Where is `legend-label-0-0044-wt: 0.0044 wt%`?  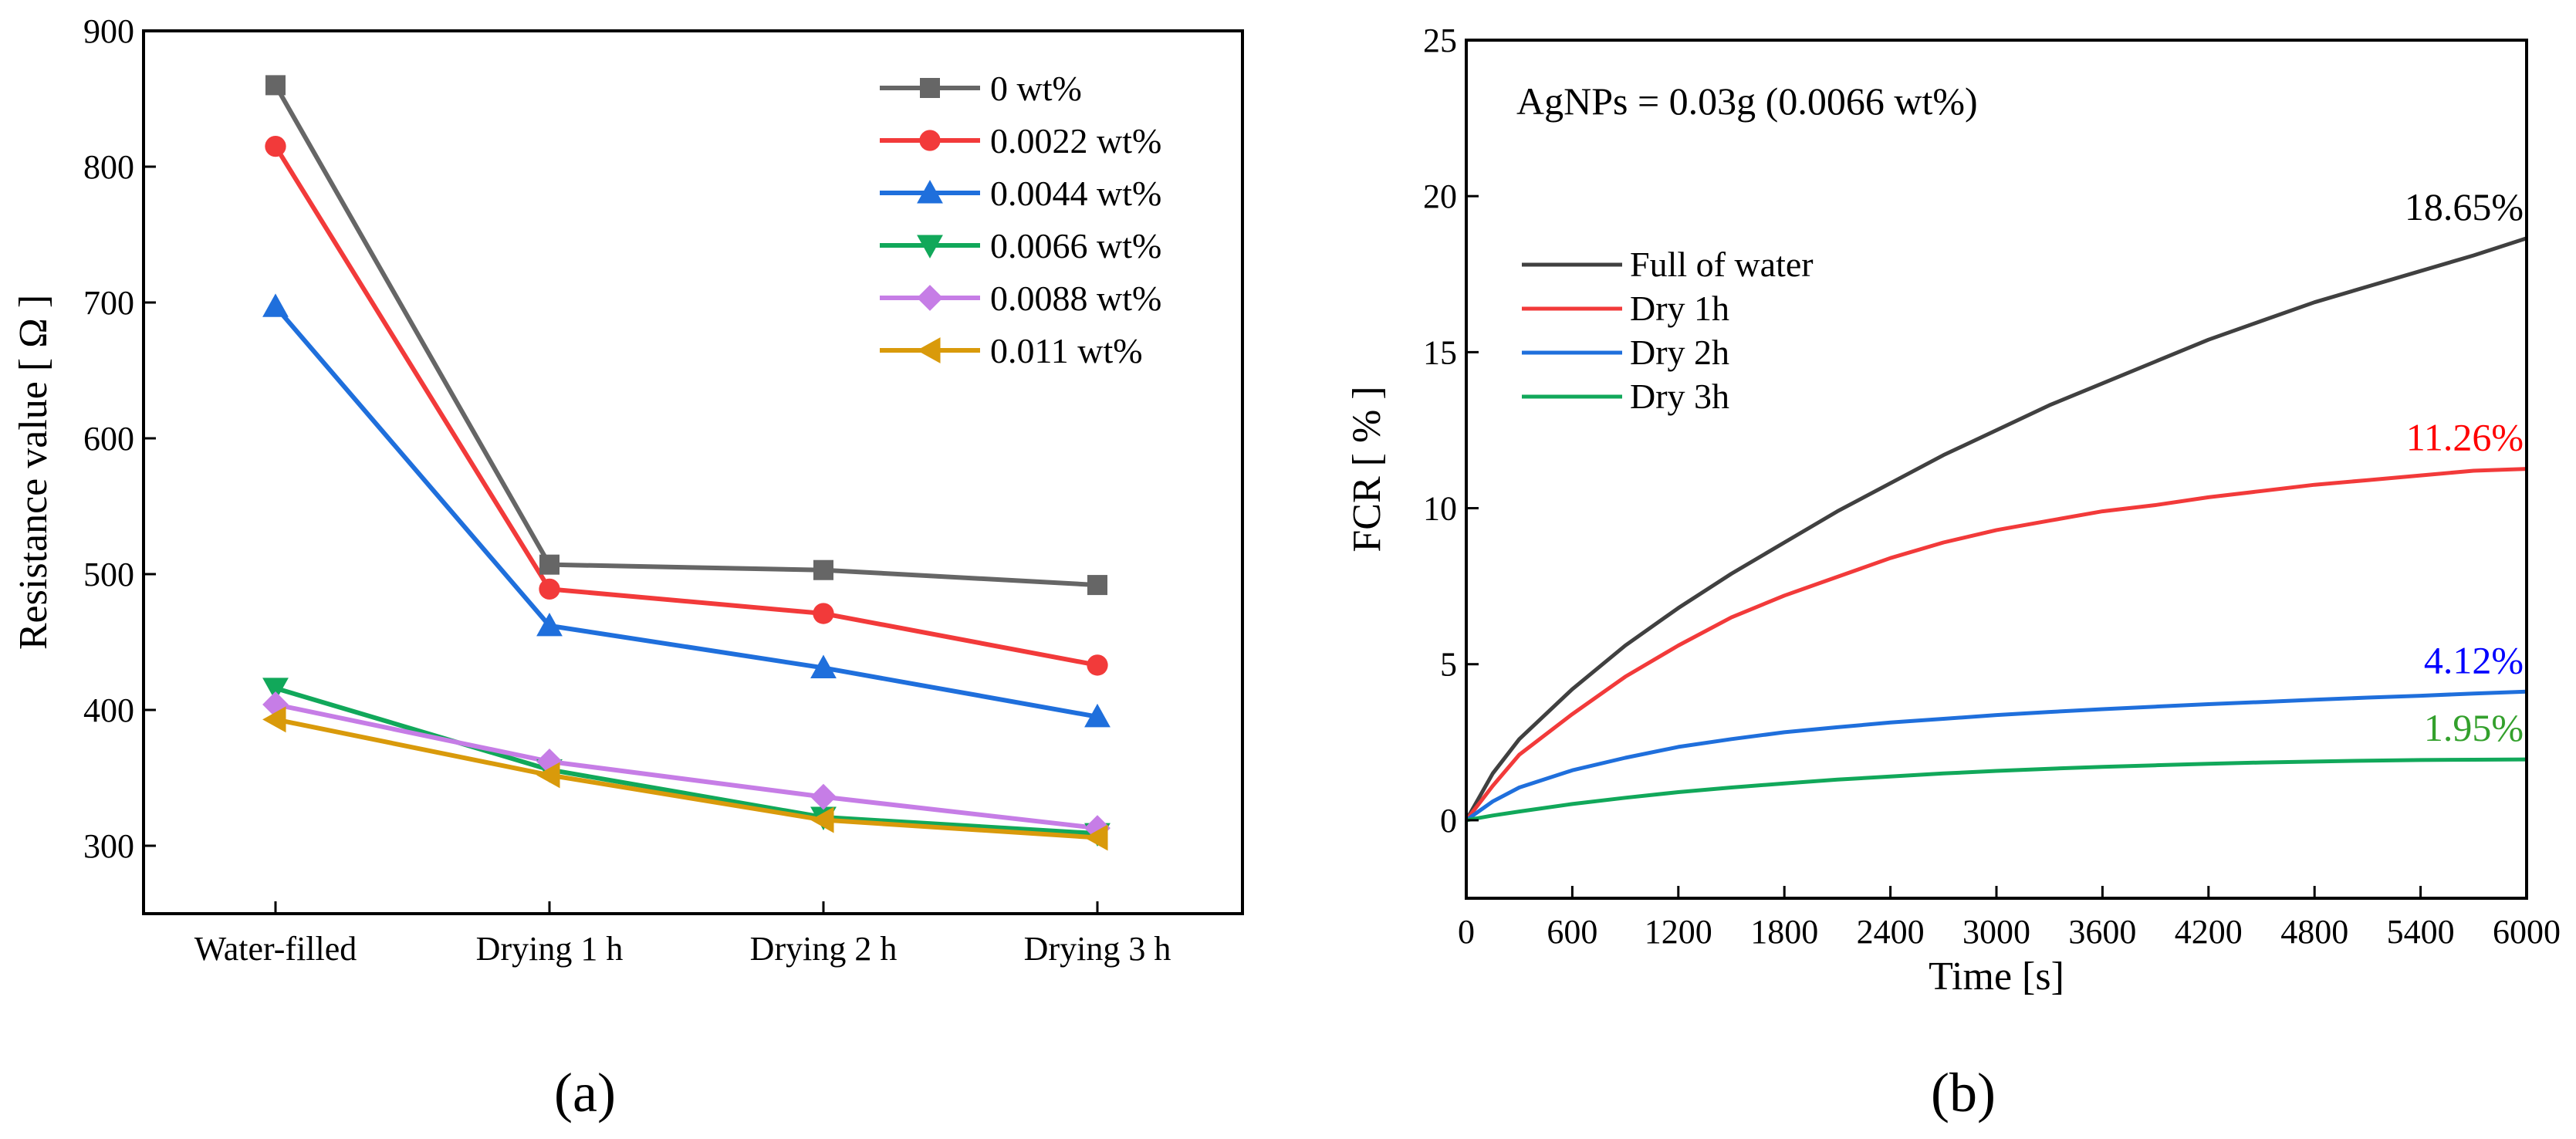 legend-label-0-0044-wt: 0.0044 wt% is located at coordinates (1075, 193).